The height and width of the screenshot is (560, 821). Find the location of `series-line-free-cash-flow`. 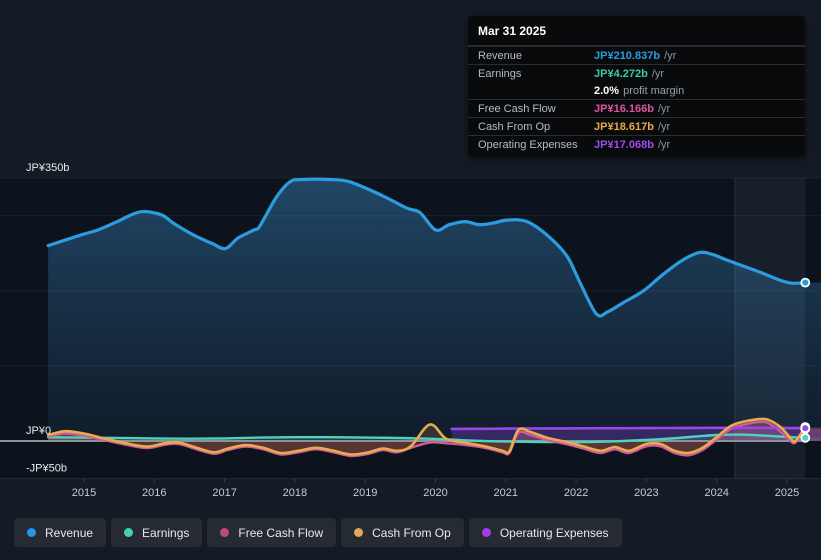

series-line-free-cash-flow is located at coordinates (426, 439).